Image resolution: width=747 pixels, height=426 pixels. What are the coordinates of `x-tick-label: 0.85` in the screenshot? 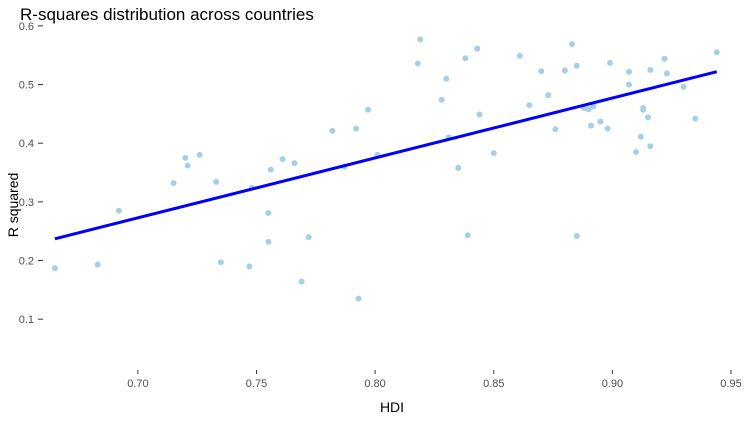 It's located at (493, 384).